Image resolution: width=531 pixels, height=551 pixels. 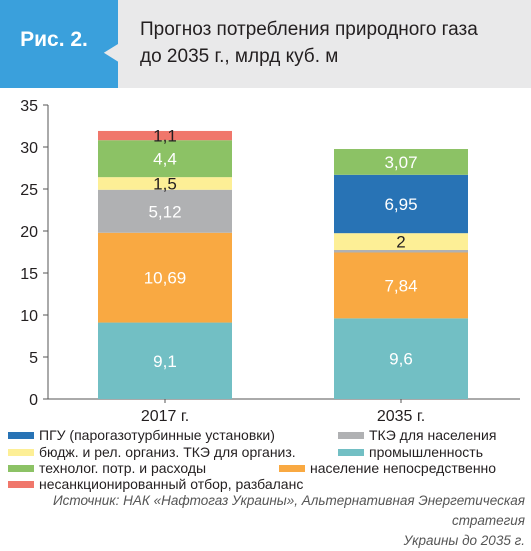 I want to click on chart-title-line1: Прогноз потребления природного газа, so click(x=309, y=29).